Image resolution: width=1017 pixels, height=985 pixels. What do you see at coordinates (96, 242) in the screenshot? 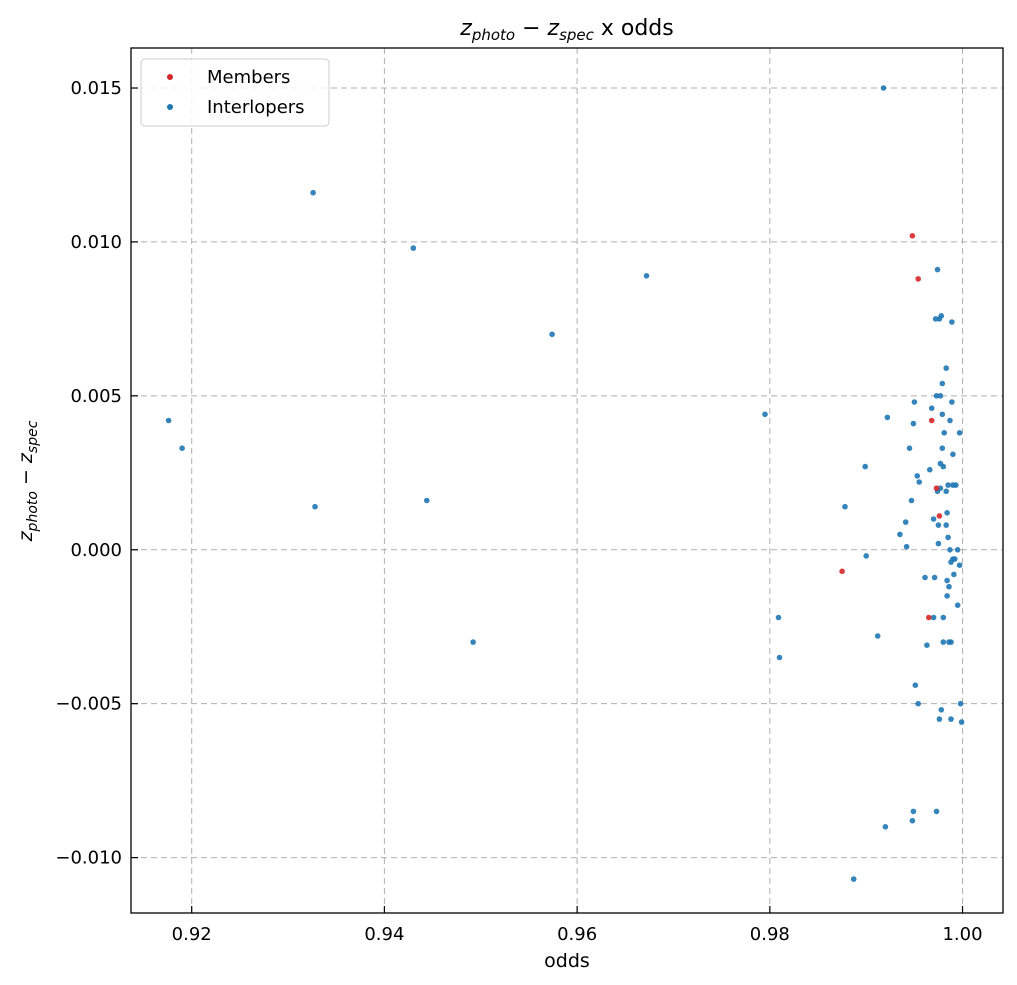
I see `y-tick-label: 0.010` at bounding box center [96, 242].